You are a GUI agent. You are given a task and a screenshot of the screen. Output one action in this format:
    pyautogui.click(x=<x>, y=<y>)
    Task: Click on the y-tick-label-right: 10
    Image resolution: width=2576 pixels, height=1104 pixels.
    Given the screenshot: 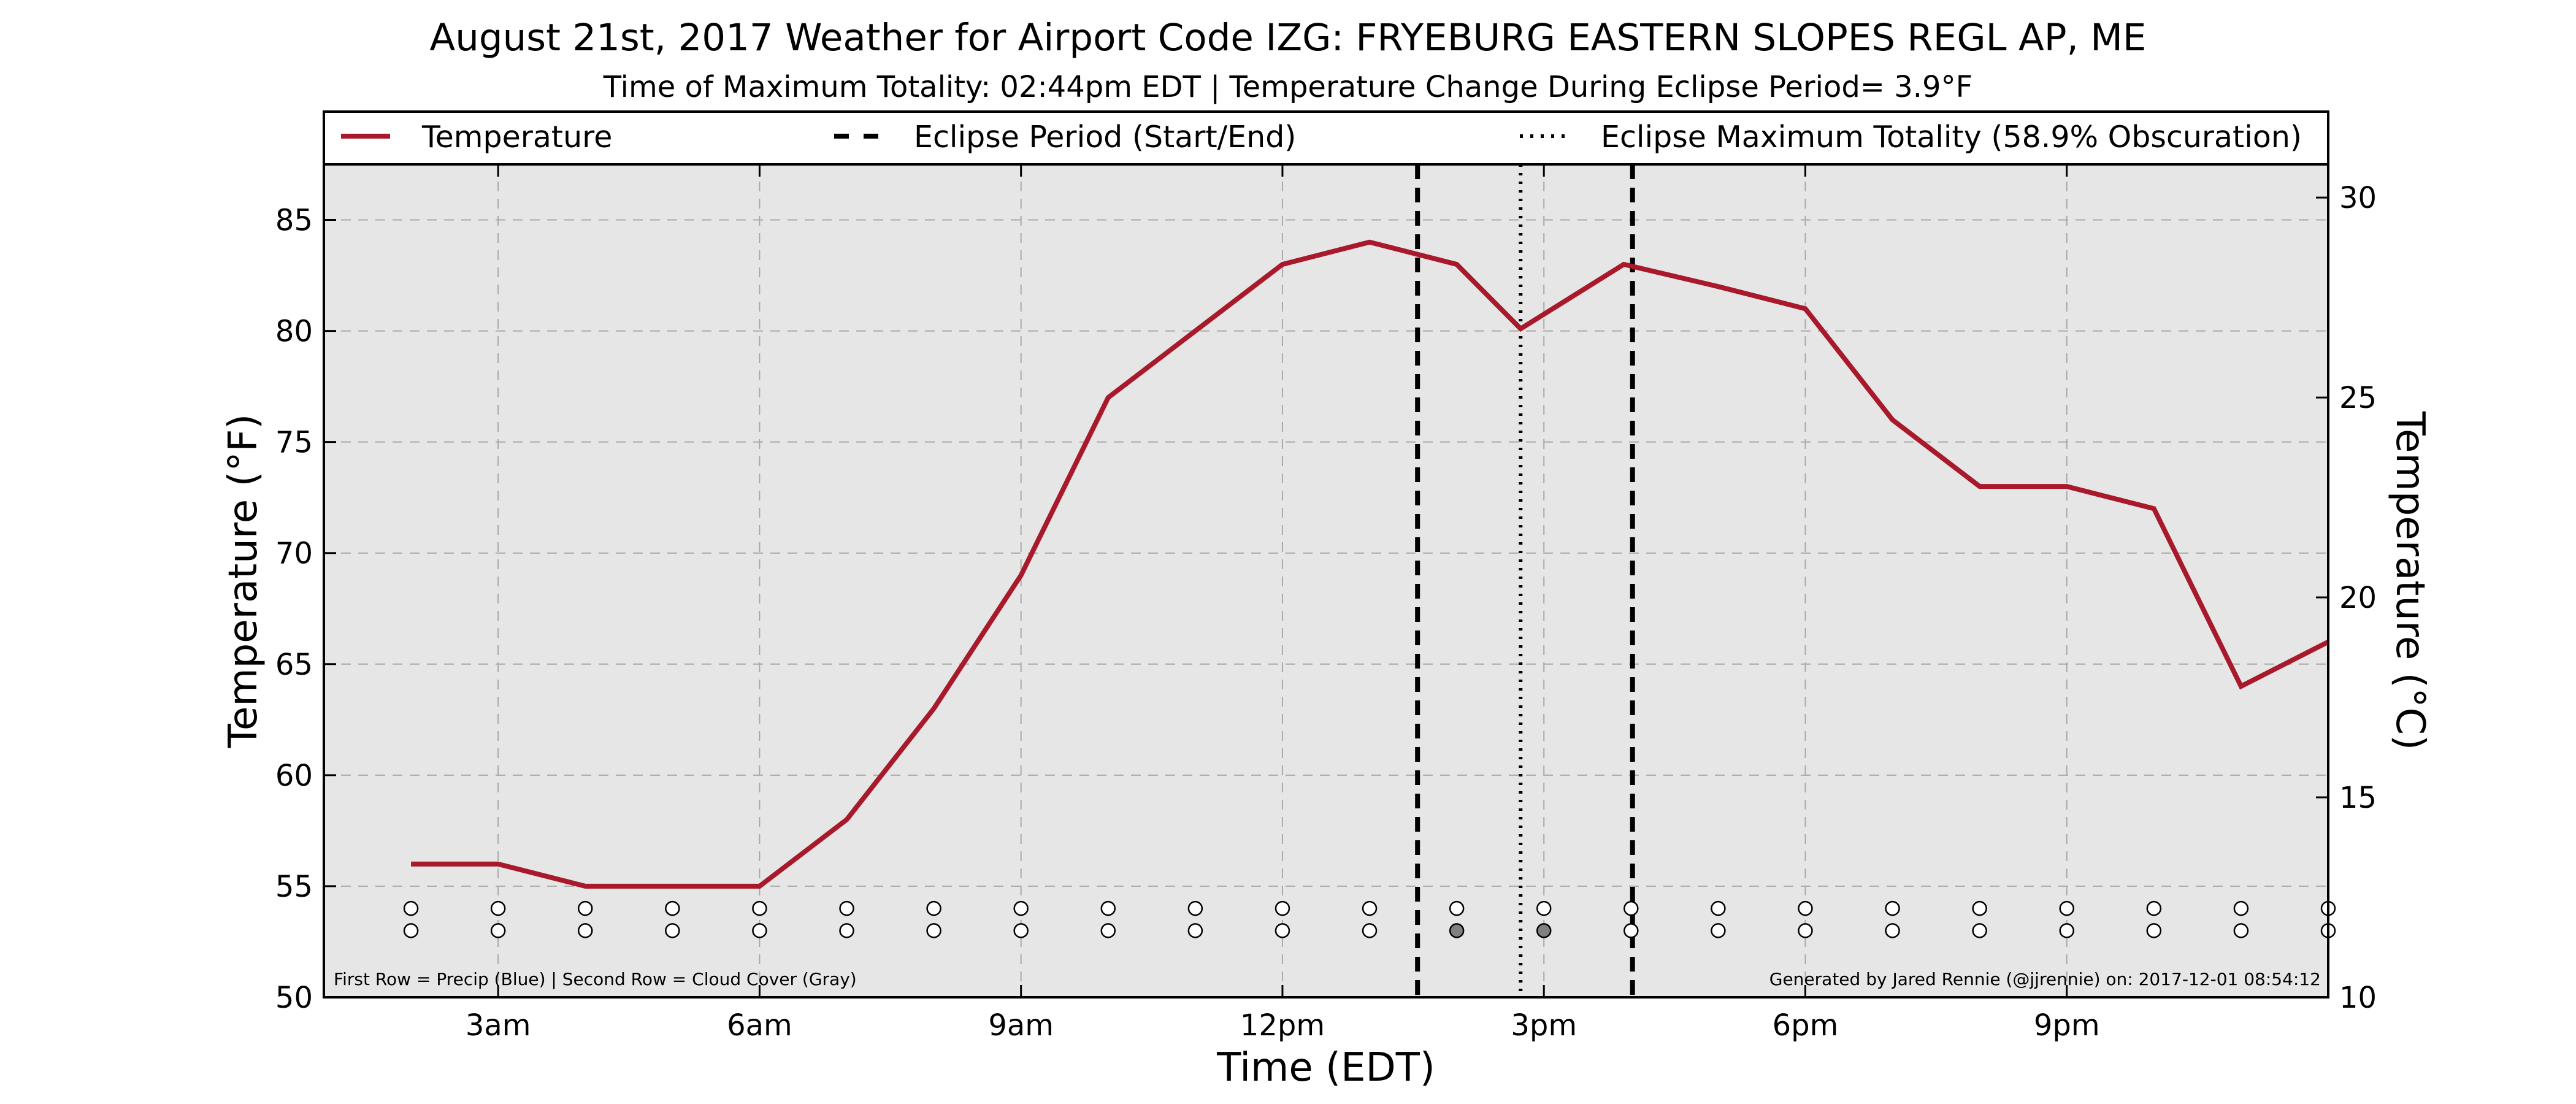 What is the action you would take?
    pyautogui.click(x=2358, y=998)
    